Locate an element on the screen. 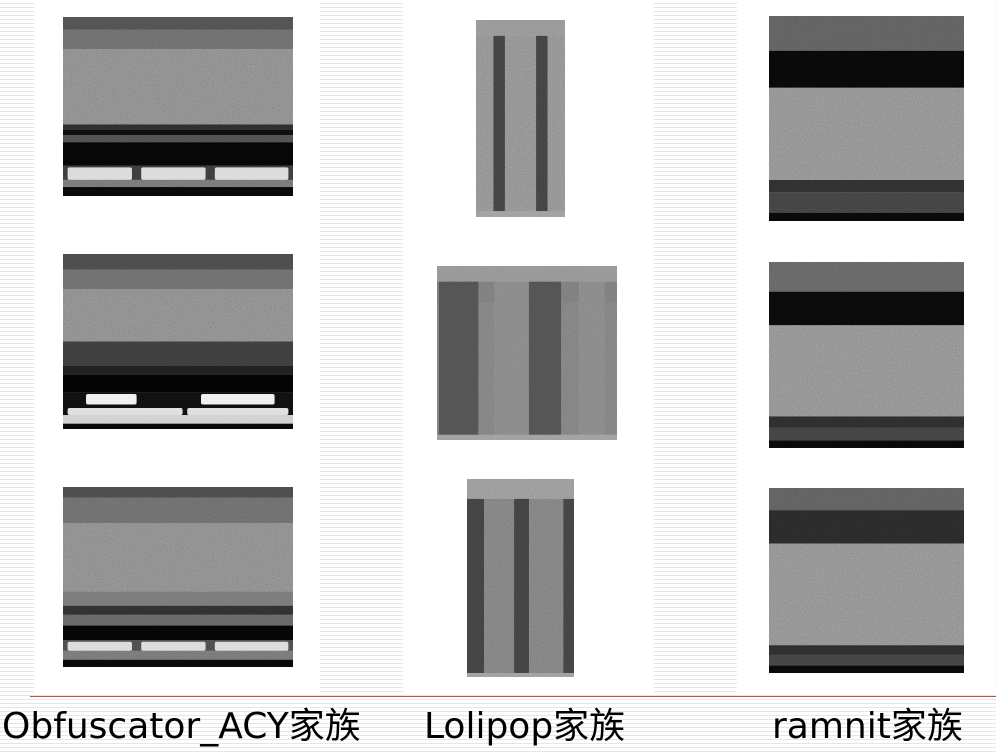 The height and width of the screenshot is (753, 996). caption-ramnit-family: ramnit家族 is located at coordinates (867, 727).